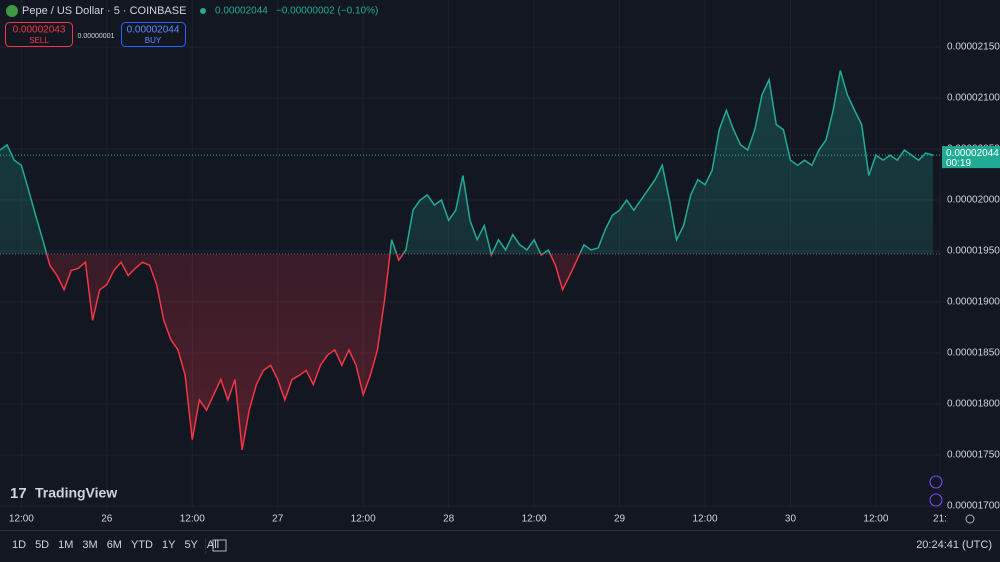  What do you see at coordinates (89, 545) in the screenshot?
I see `timeframe-button: 3M` at bounding box center [89, 545].